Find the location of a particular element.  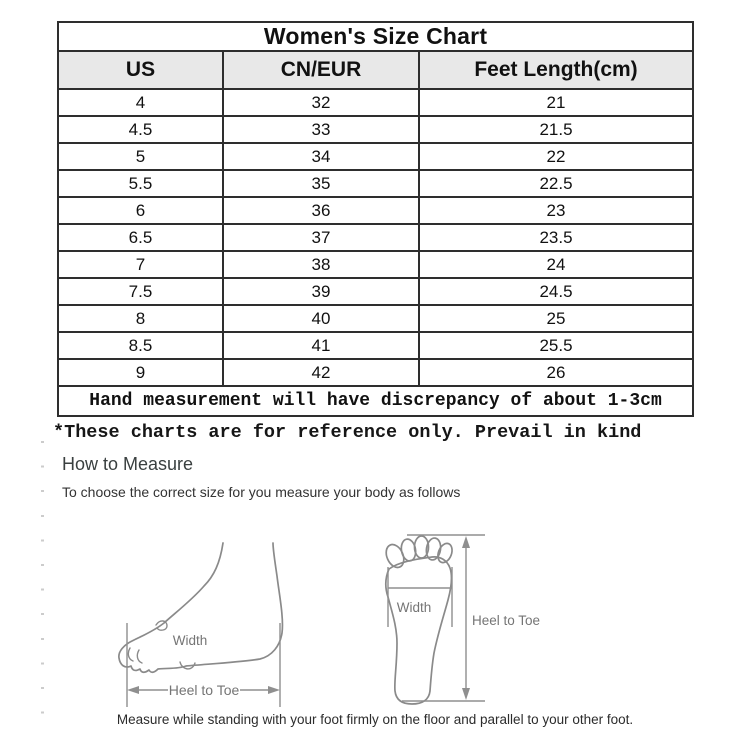

size-cell: 33 is located at coordinates (321, 129).